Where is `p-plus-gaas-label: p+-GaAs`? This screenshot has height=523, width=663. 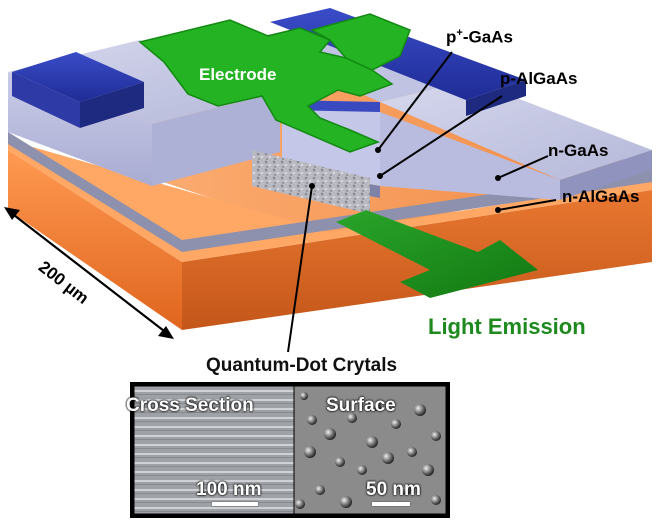
p-plus-gaas-label: p+-GaAs is located at coordinates (479, 37).